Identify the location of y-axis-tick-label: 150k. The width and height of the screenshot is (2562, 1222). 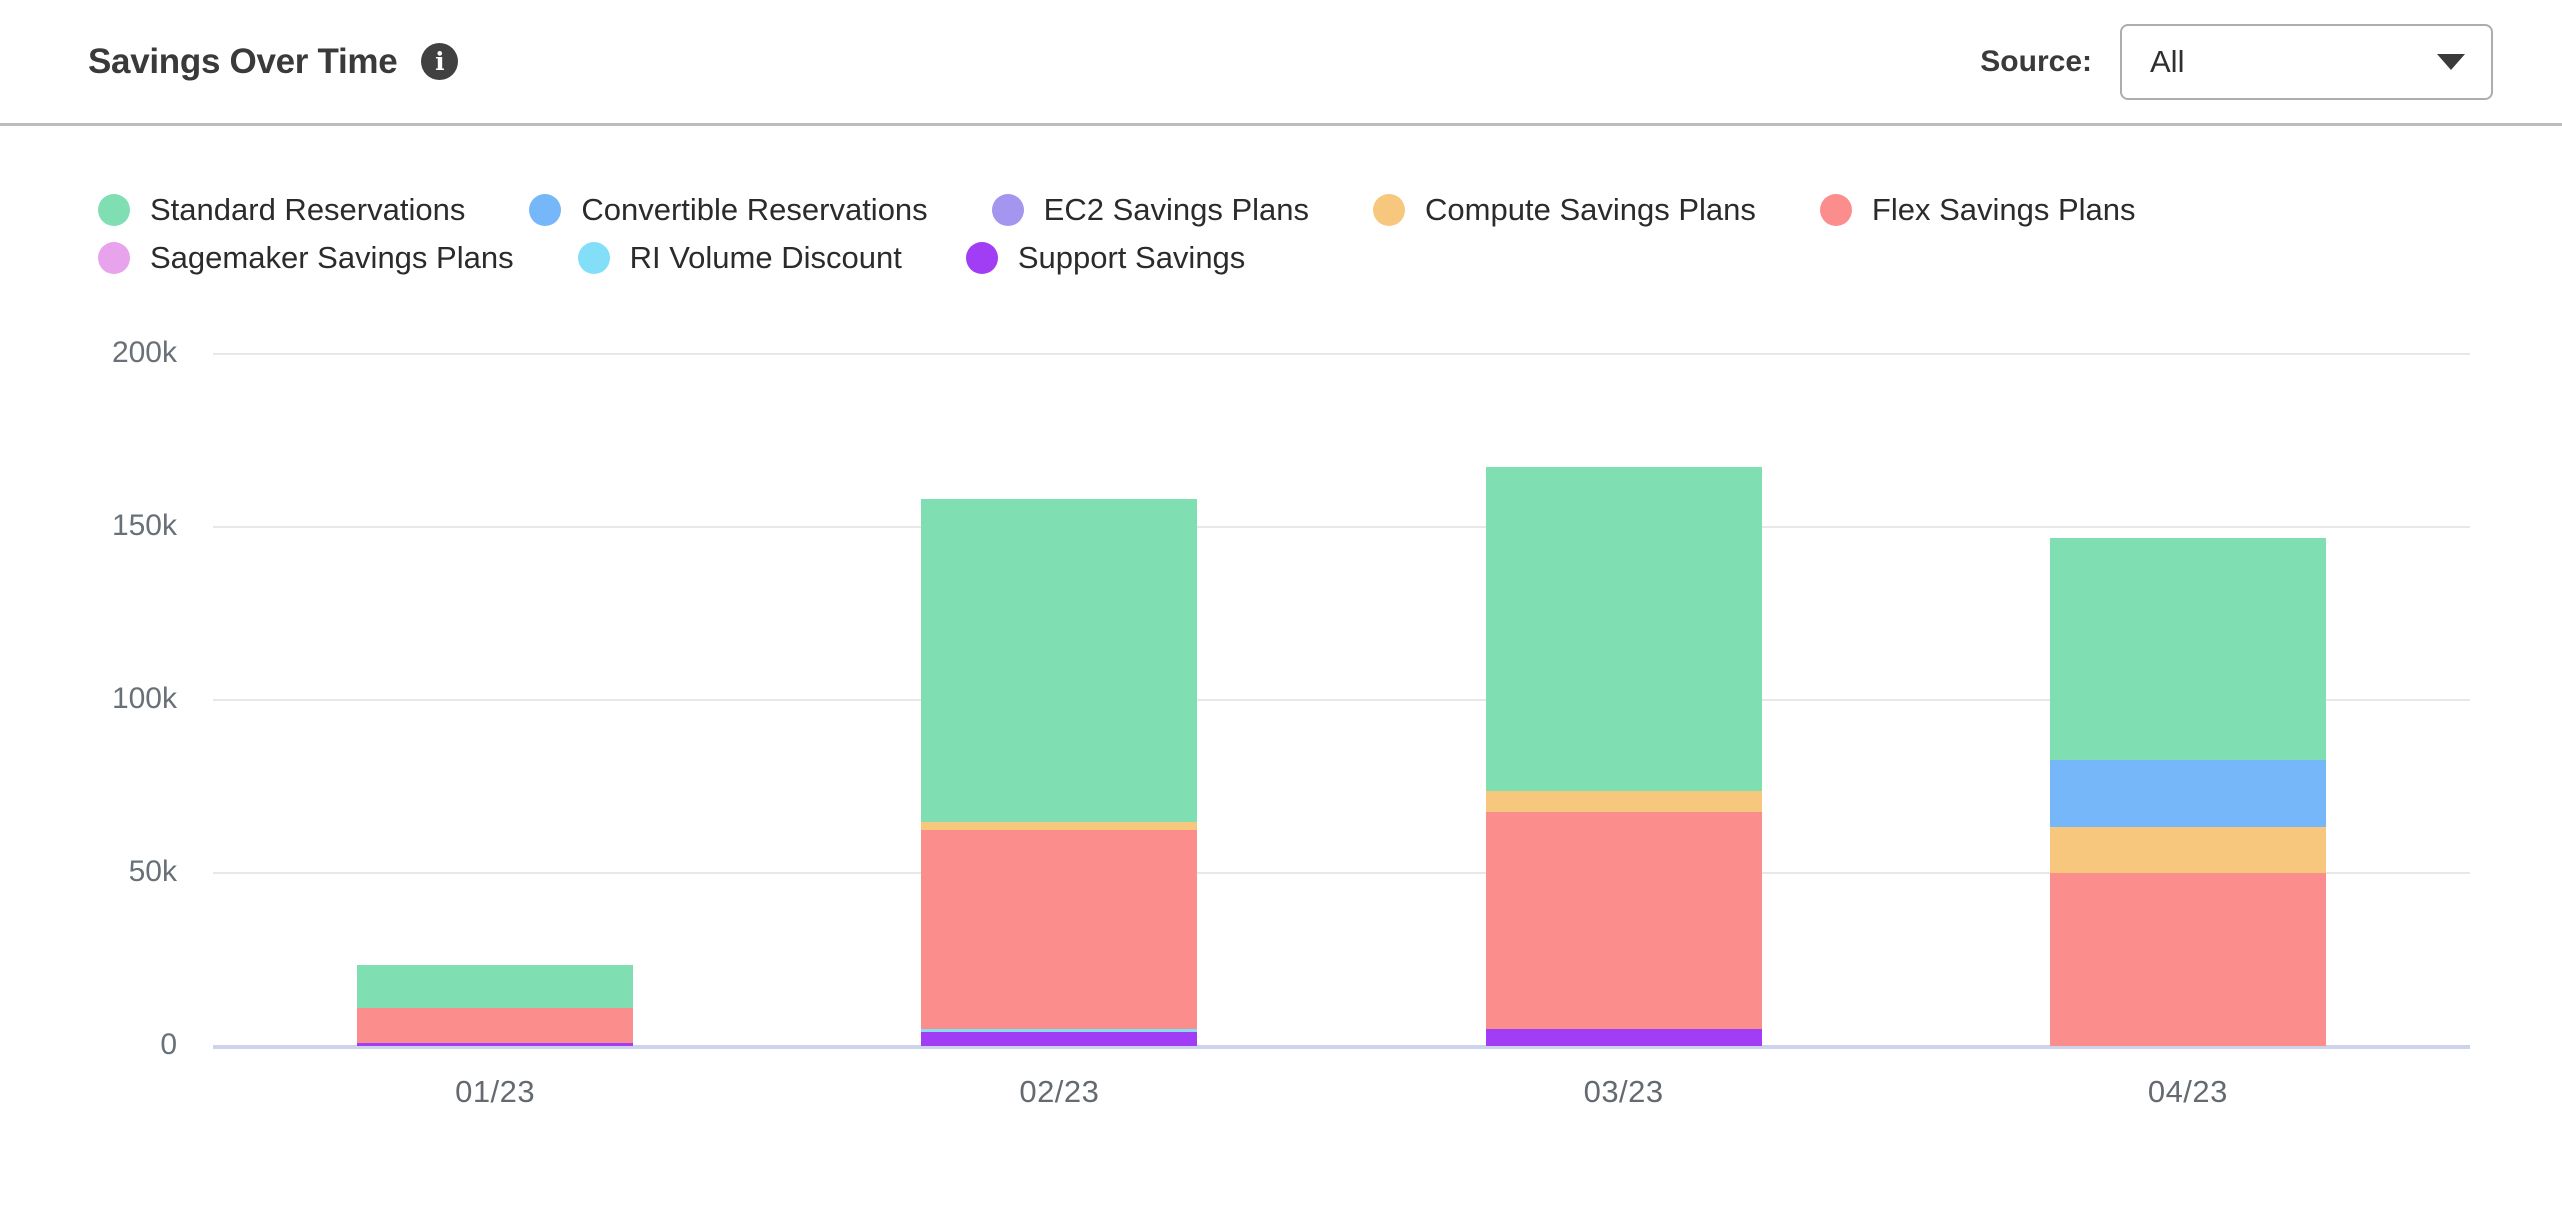
(144, 525).